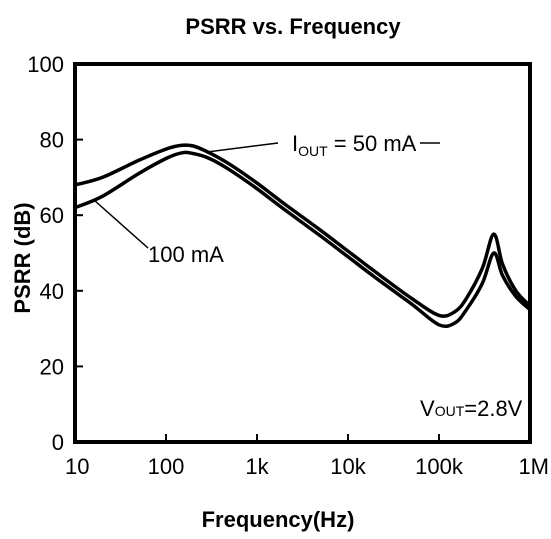 The width and height of the screenshot is (551, 539). I want to click on y-tick-label: 80, so click(52, 140).